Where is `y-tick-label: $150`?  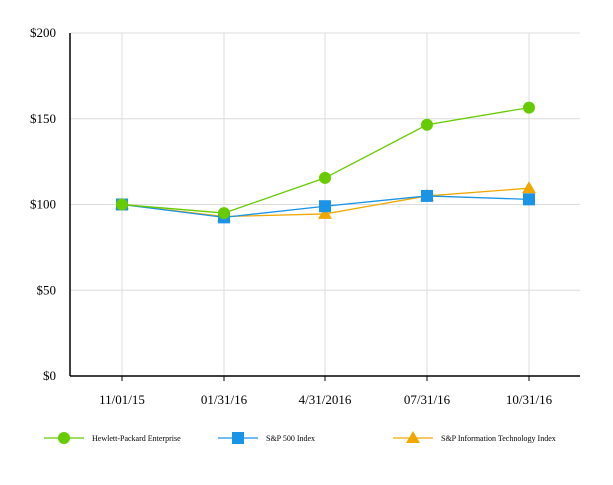 y-tick-label: $150 is located at coordinates (43, 118).